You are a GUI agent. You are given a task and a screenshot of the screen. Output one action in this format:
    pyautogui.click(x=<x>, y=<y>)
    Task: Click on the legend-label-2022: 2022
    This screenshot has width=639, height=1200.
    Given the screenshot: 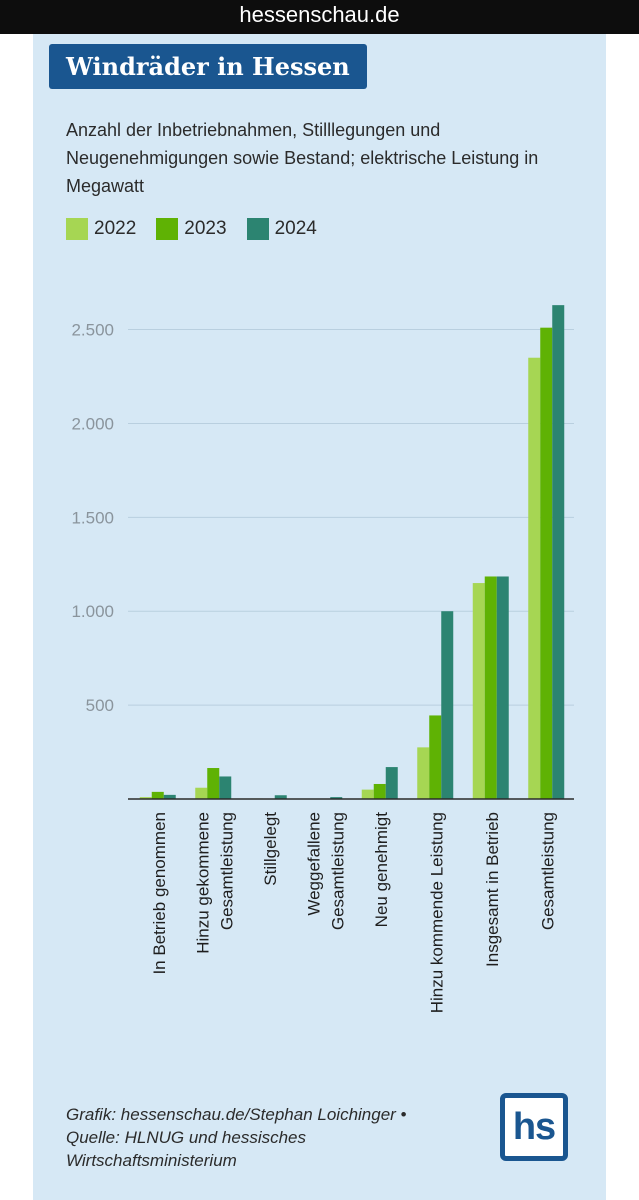 What is the action you would take?
    pyautogui.click(x=115, y=228)
    